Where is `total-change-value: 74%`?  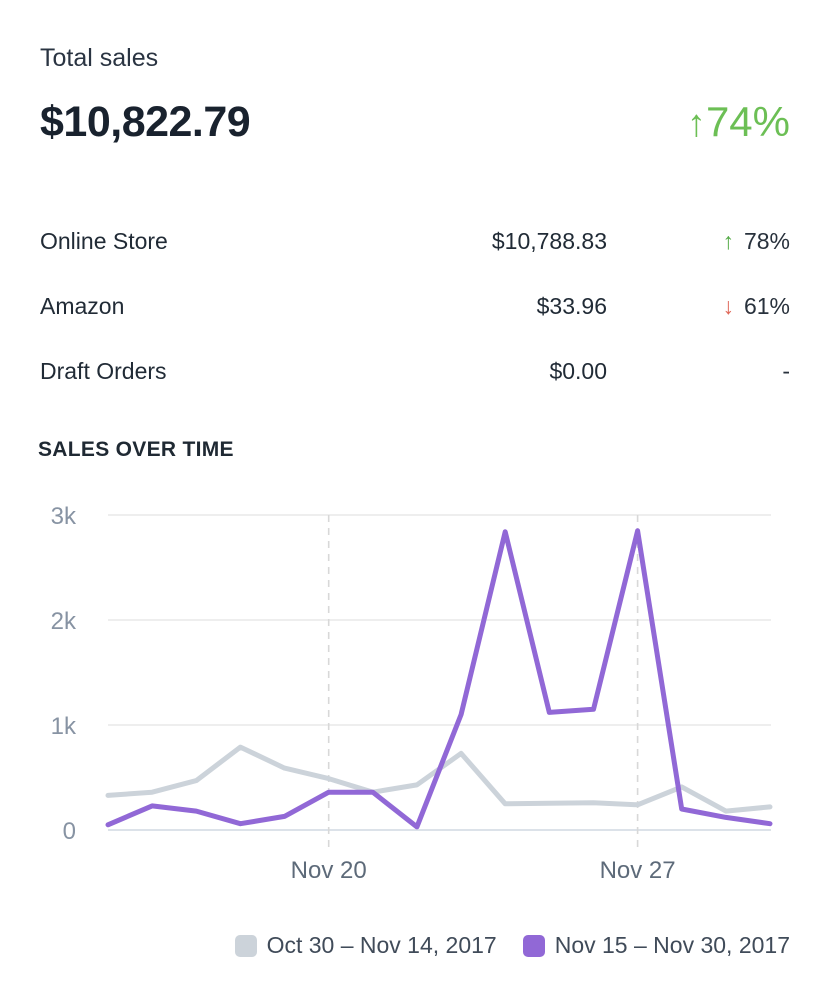 total-change-value: 74% is located at coordinates (747, 121).